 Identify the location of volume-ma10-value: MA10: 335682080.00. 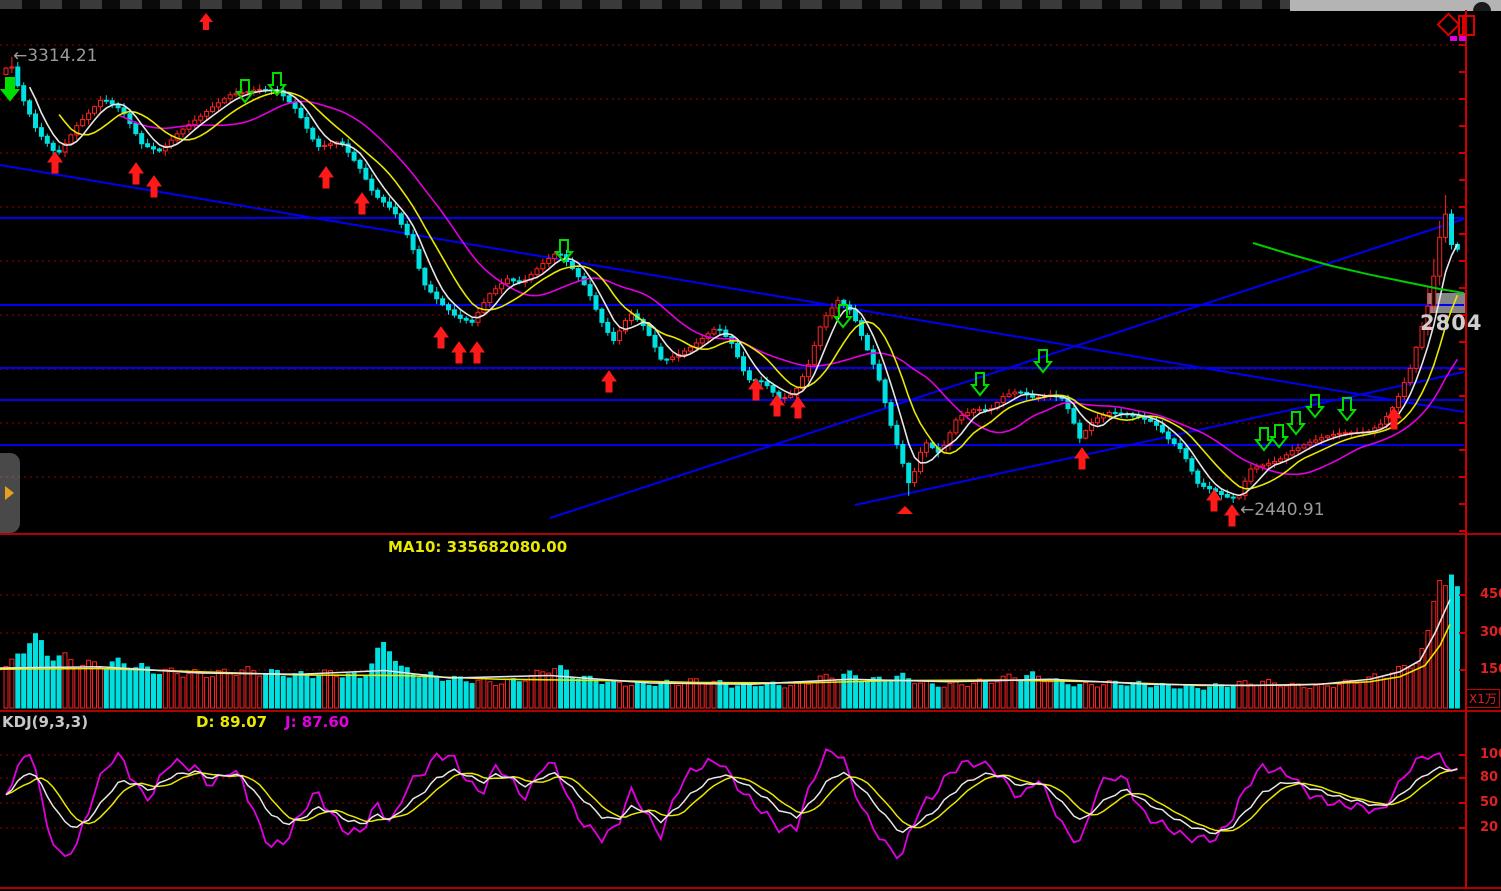
(478, 547).